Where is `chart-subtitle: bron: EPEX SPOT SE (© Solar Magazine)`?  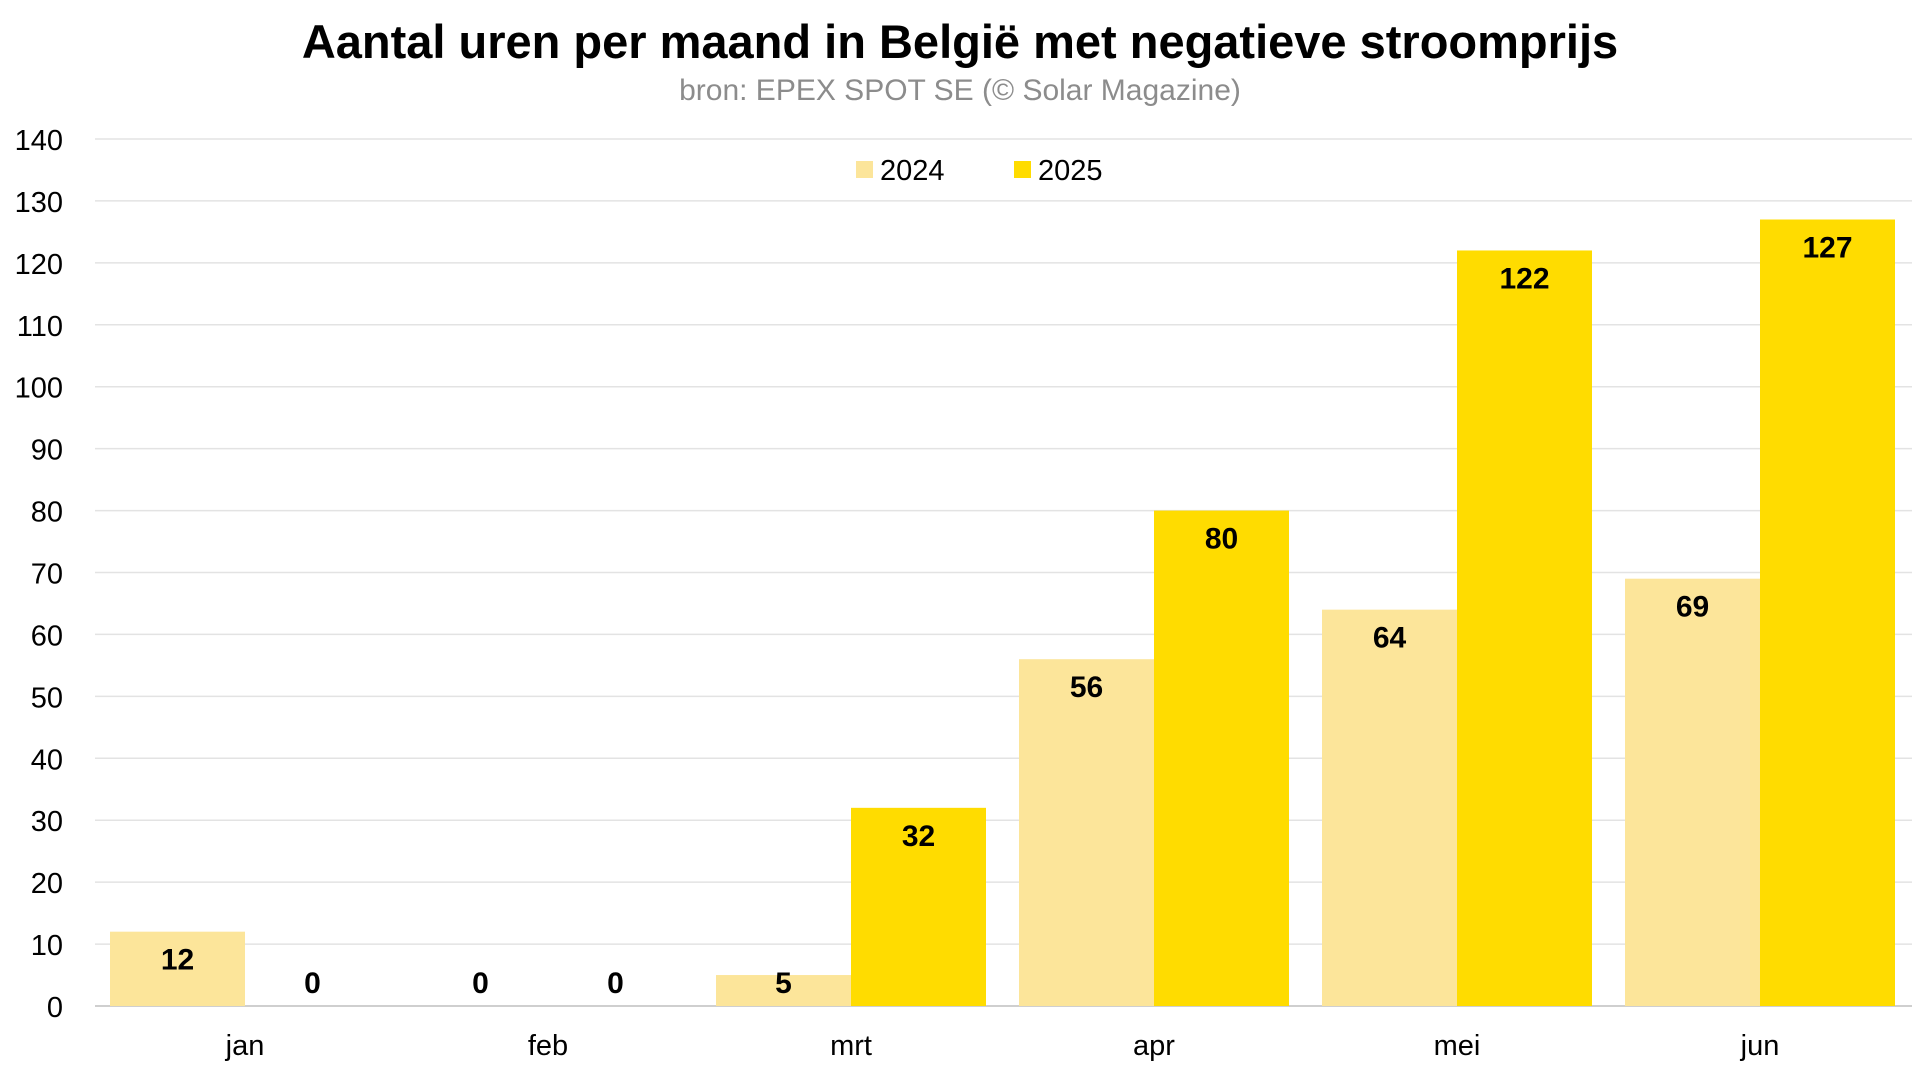
chart-subtitle: bron: EPEX SPOT SE (© Solar Magazine) is located at coordinates (960, 90).